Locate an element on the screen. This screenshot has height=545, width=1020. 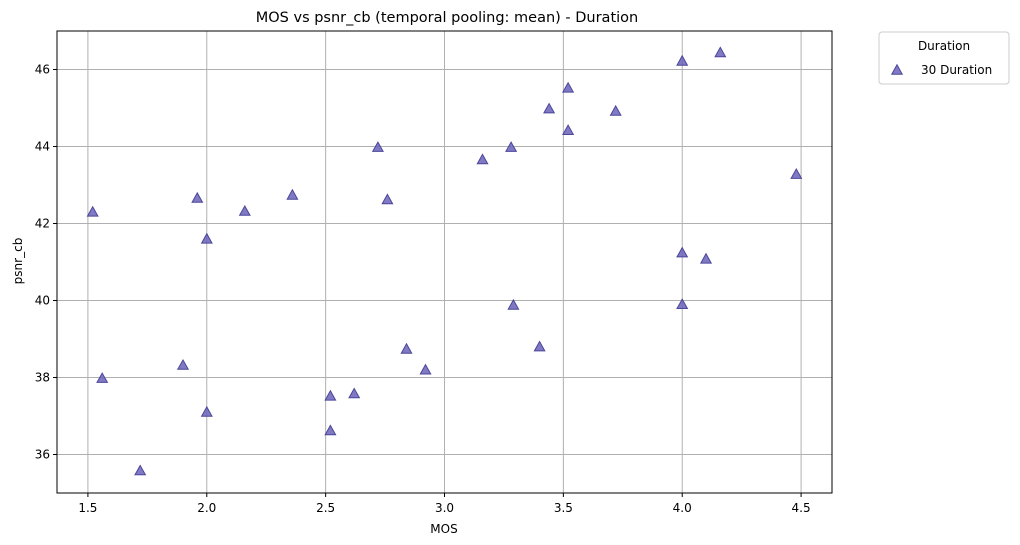
y-tick-label: 46 is located at coordinates (42, 70).